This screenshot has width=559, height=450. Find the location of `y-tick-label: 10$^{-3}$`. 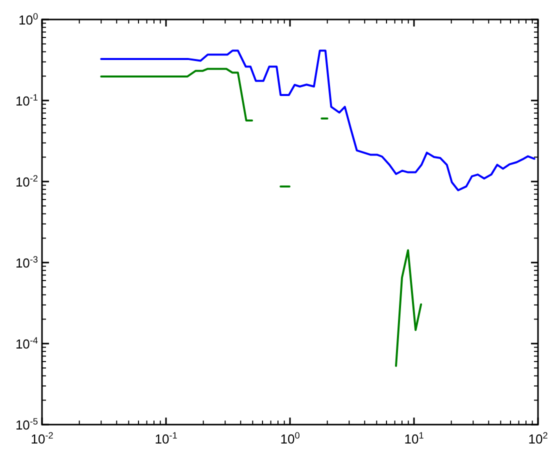

y-tick-label: 10$^{-3}$ is located at coordinates (26, 262).